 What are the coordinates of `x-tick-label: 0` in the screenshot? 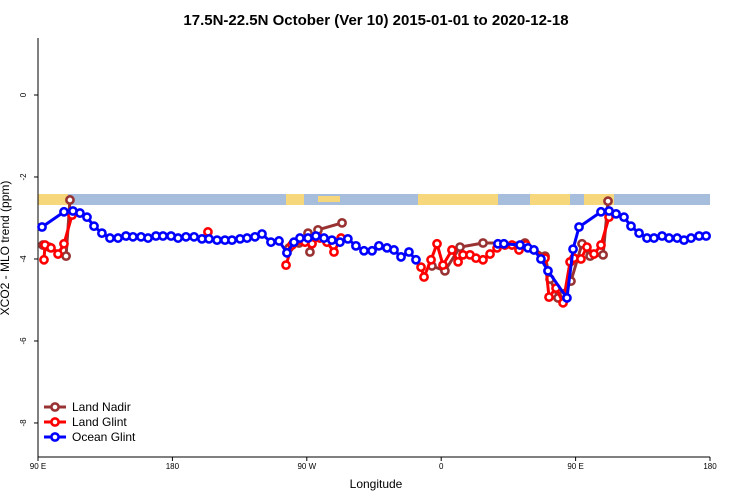 It's located at (441, 466).